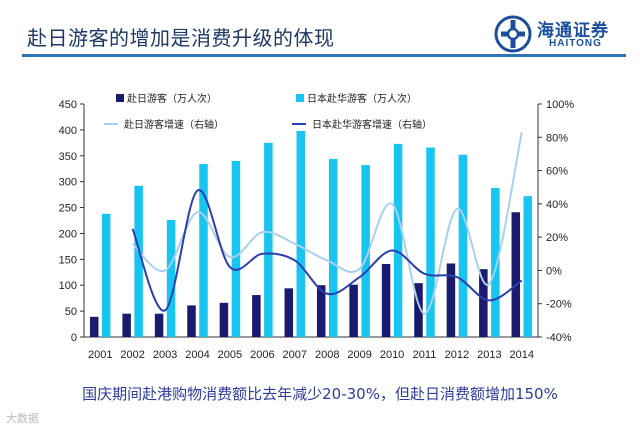 This screenshot has width=640, height=433. I want to click on left-tick-label: 400, so click(68, 131).